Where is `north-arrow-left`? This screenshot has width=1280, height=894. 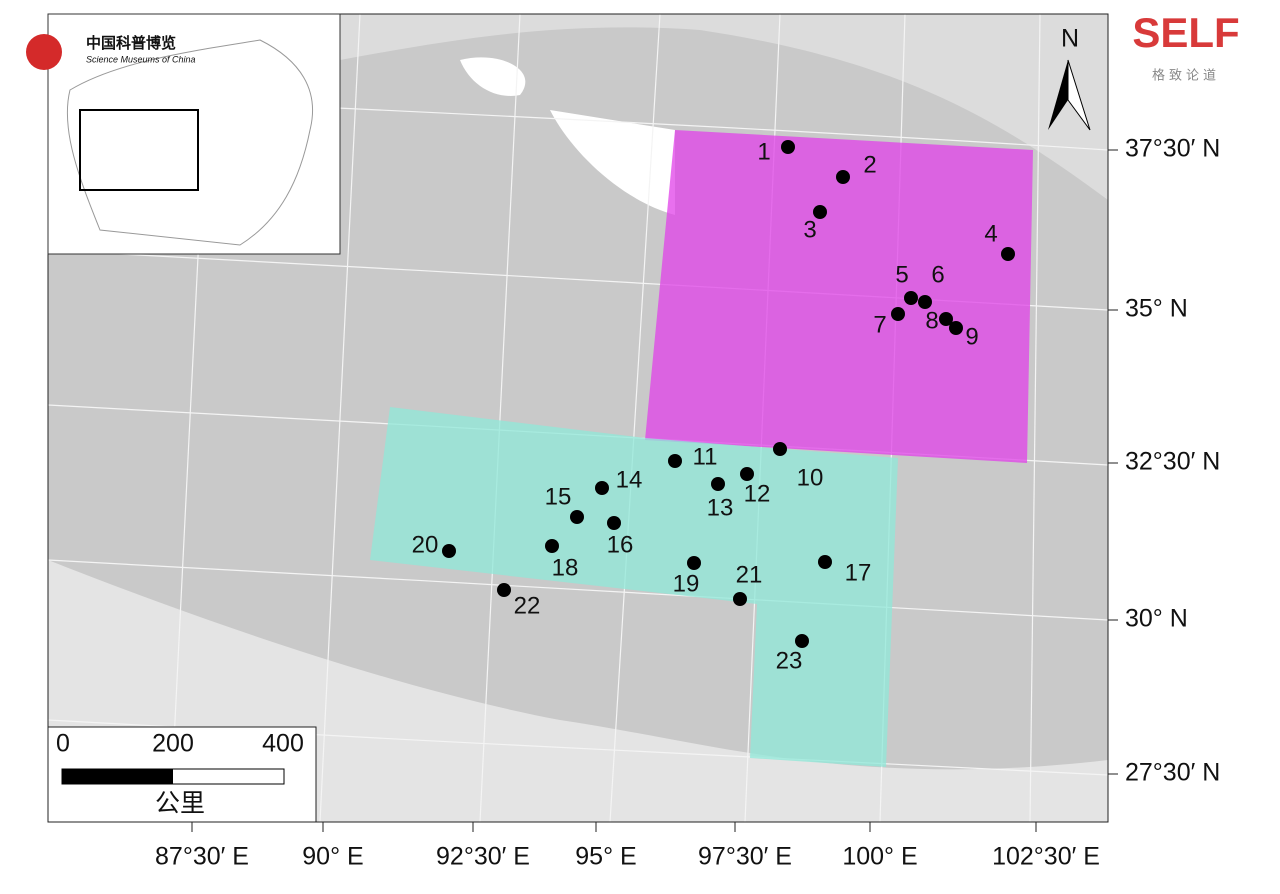
north-arrow-left is located at coordinates (1058, 95).